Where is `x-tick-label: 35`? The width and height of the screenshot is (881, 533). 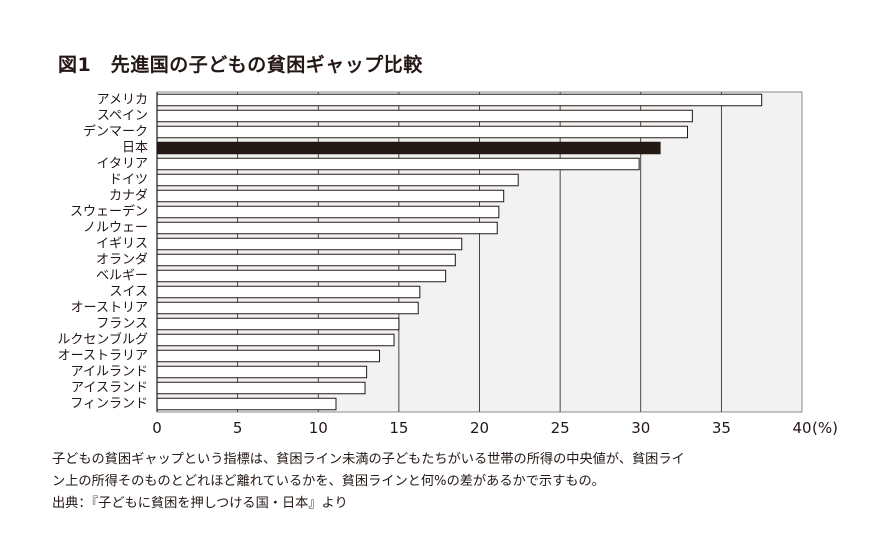
x-tick-label: 35 is located at coordinates (721, 428).